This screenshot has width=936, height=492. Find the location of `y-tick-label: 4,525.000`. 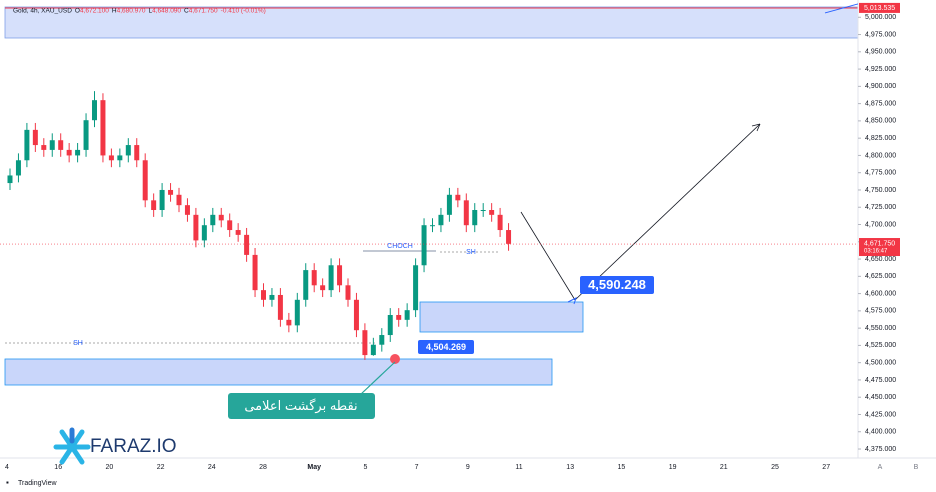

y-tick-label: 4,525.000 is located at coordinates (880, 345).